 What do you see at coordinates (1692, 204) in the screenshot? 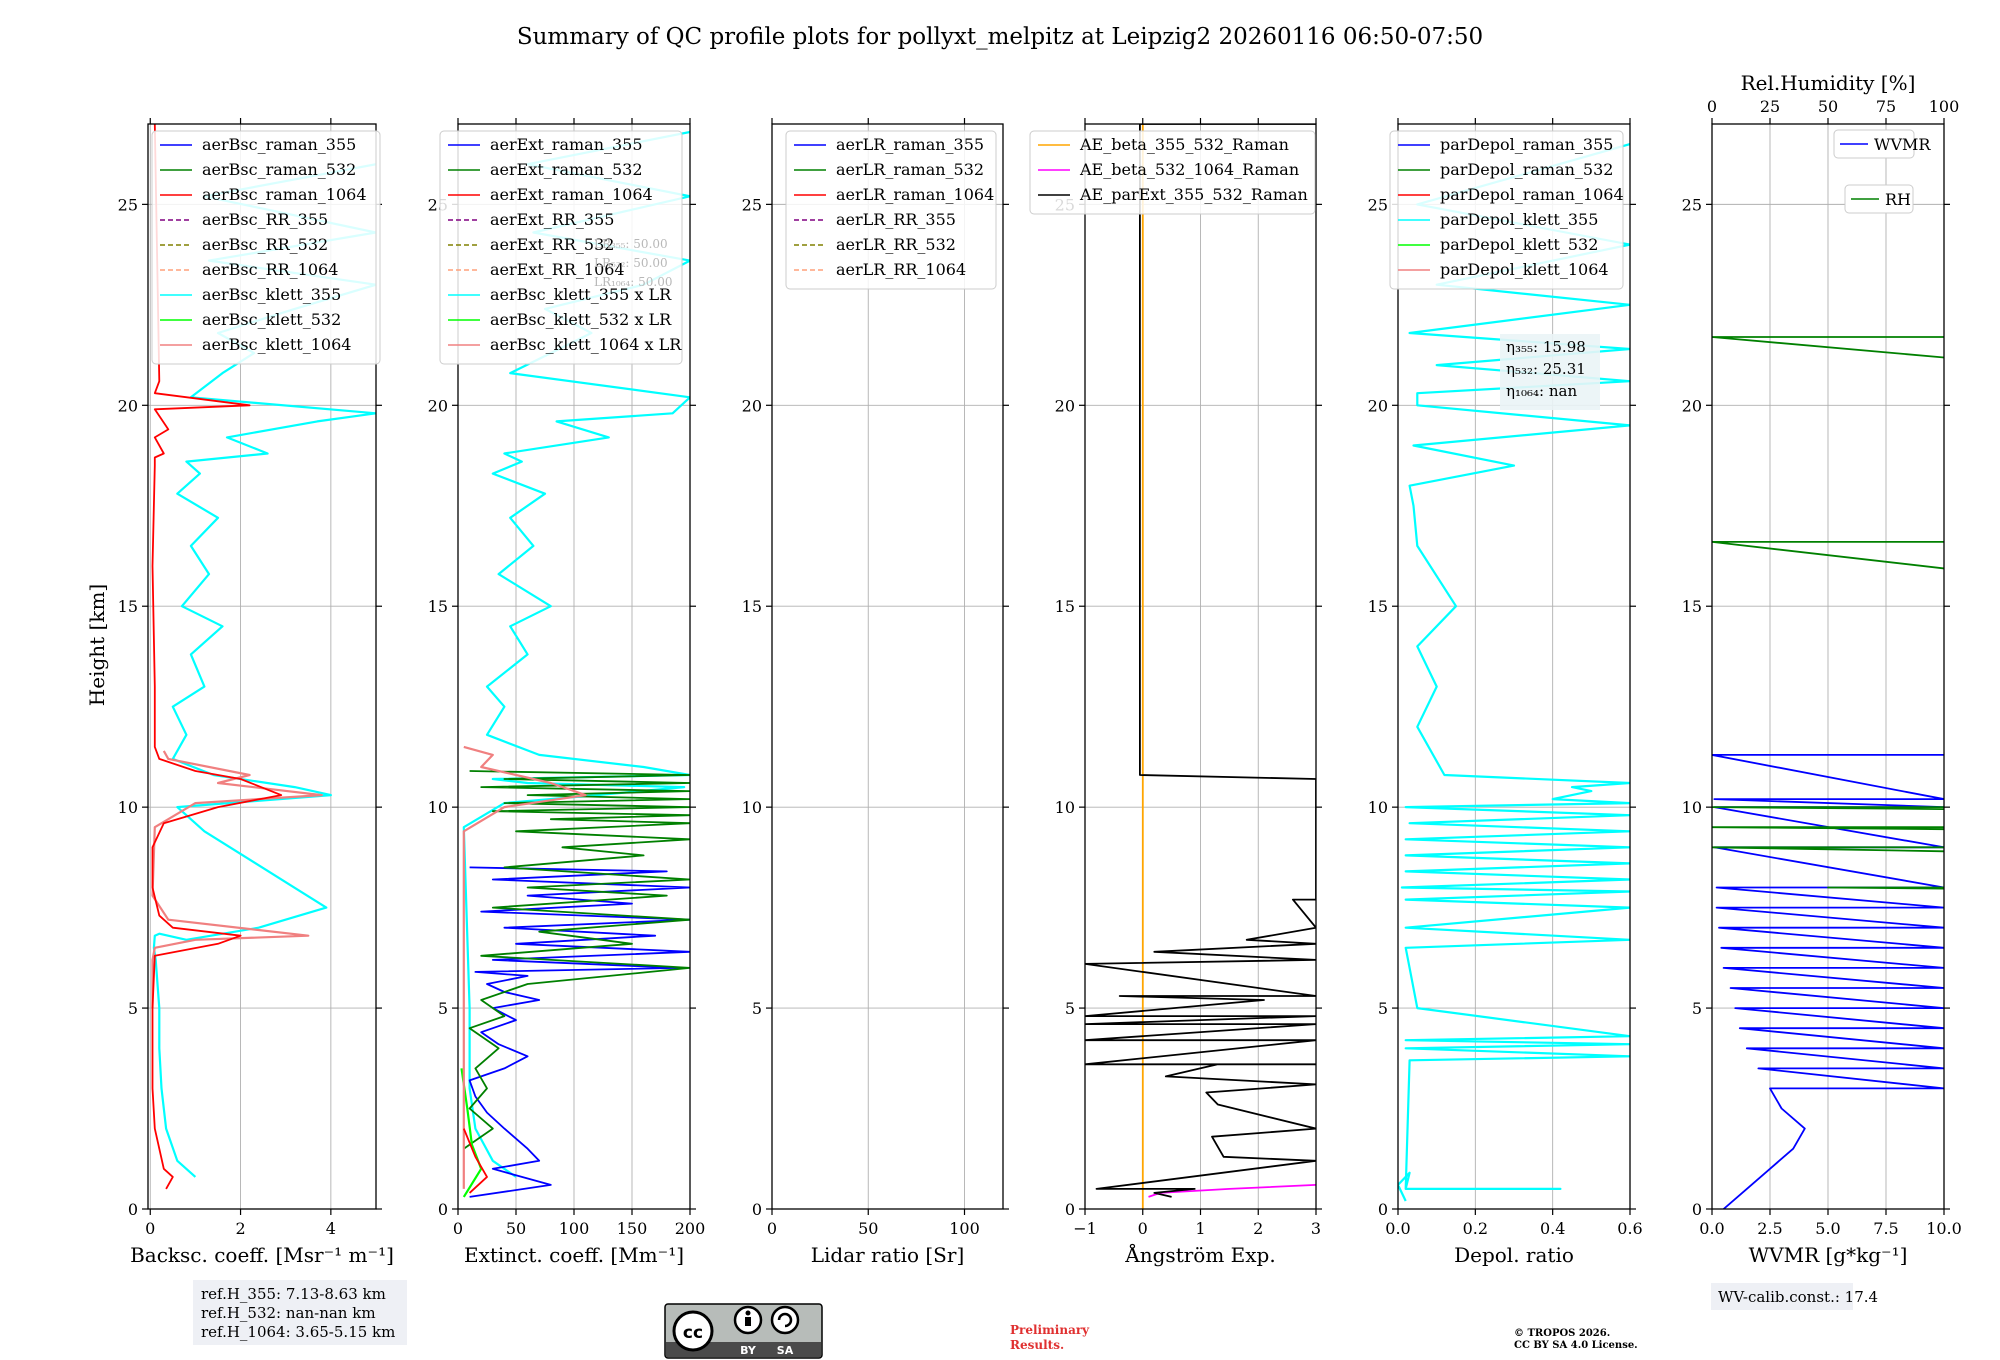
I see `y-tick-label: 25` at bounding box center [1692, 204].